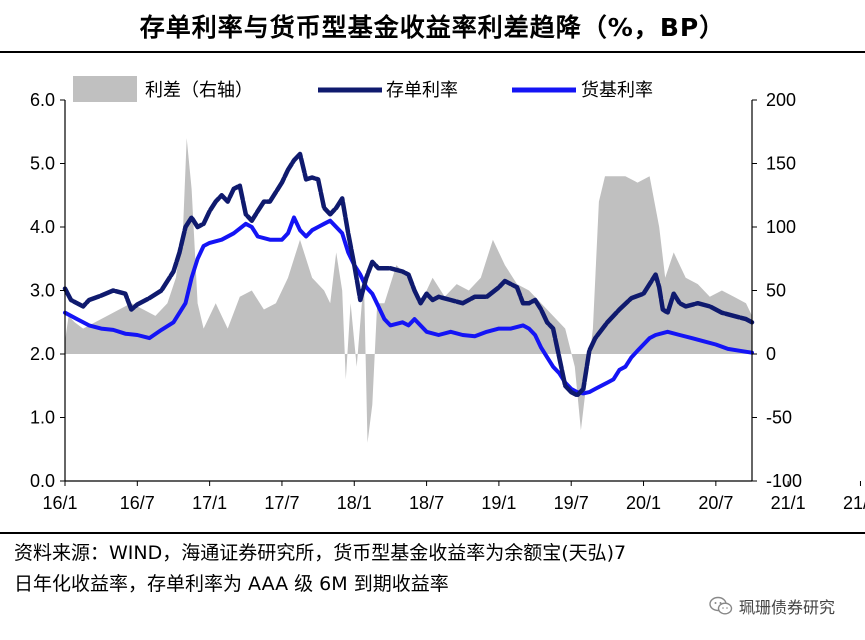  What do you see at coordinates (209, 503) in the screenshot?
I see `x-tick-label: 17/1` at bounding box center [209, 503].